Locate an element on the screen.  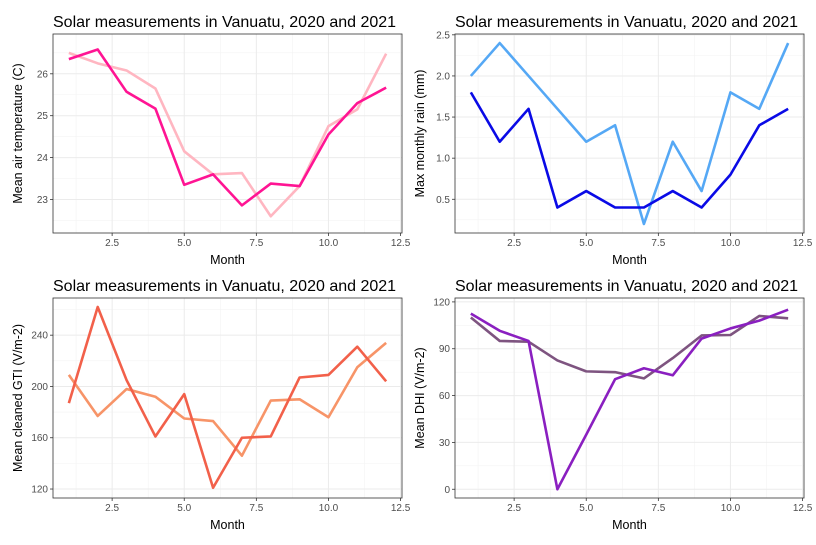
y-axis-label: Mean cleaned GTI (V/m-2) is located at coordinates (18, 398).